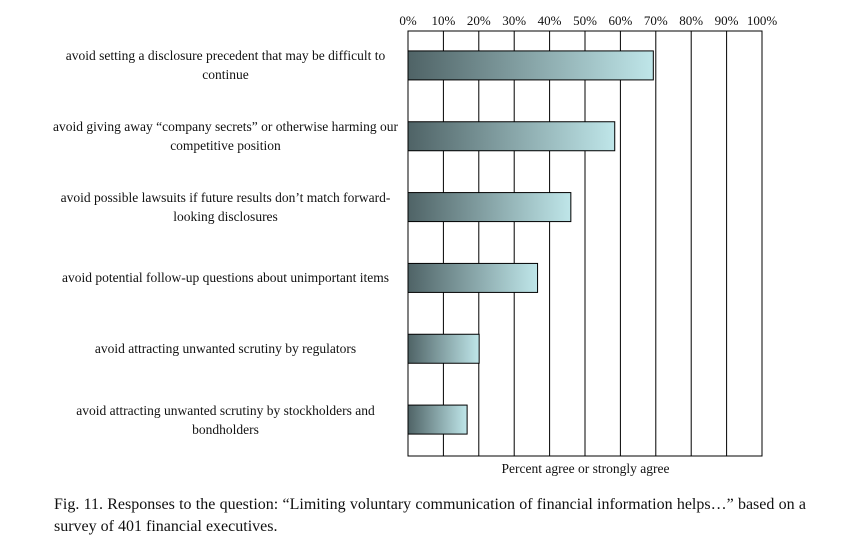 The image size is (850, 554). What do you see at coordinates (443, 20) in the screenshot?
I see `x-tick-label: 10%` at bounding box center [443, 20].